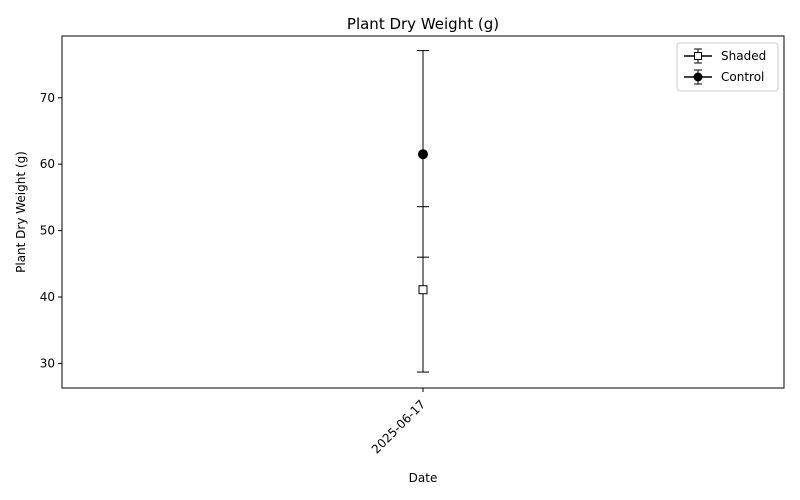  What do you see at coordinates (725, 66) in the screenshot?
I see `legend-items: Shaded Control` at bounding box center [725, 66].